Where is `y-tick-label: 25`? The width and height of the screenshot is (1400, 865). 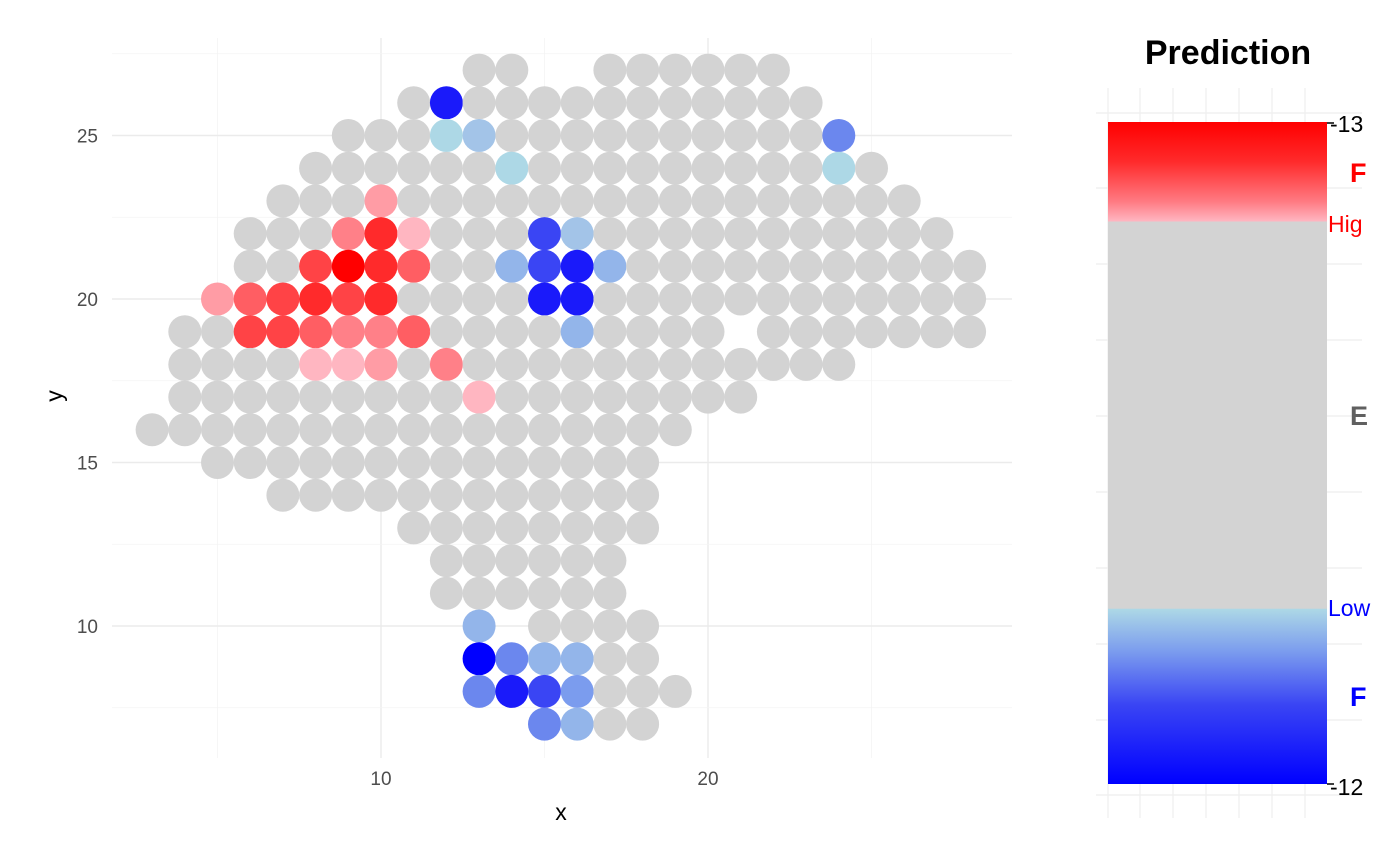 y-tick-label: 25 is located at coordinates (87, 137).